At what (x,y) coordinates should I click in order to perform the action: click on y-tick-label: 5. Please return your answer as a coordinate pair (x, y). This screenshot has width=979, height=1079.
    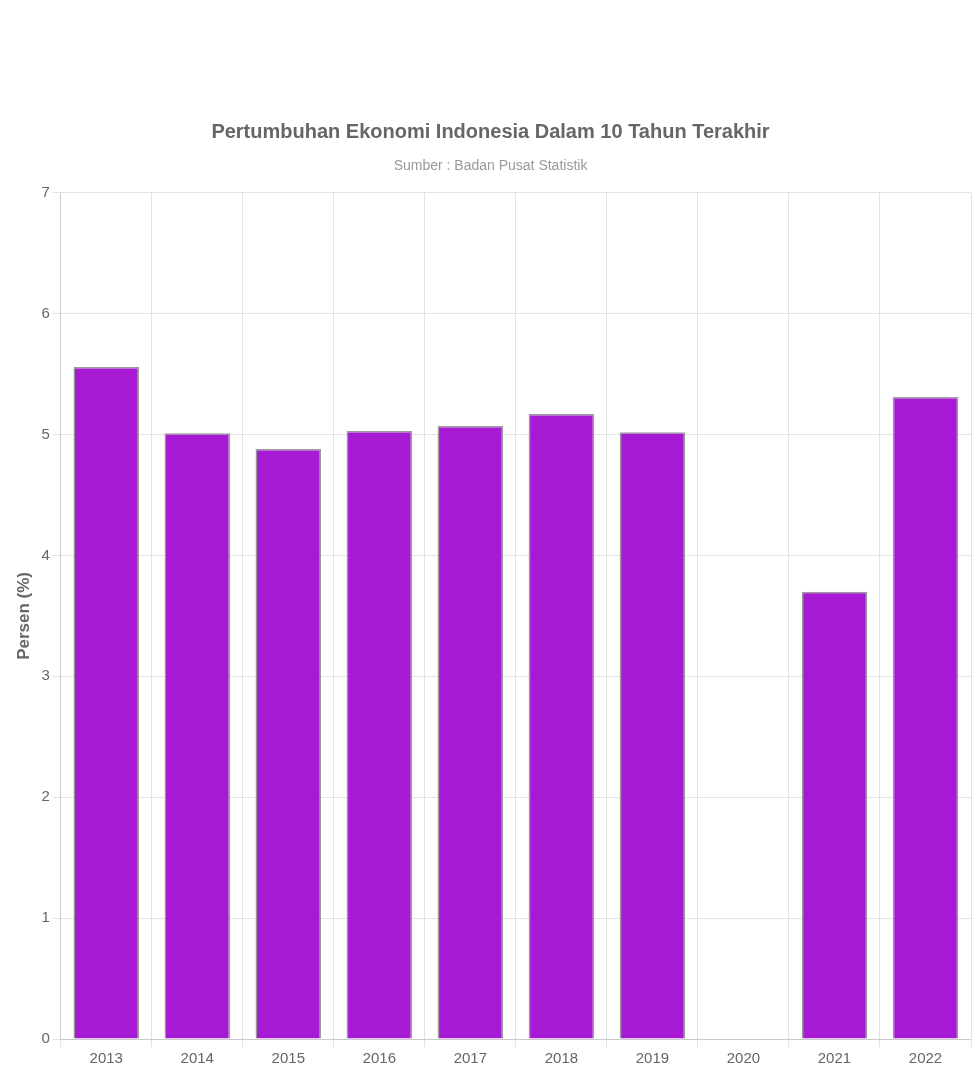
    Looking at the image, I should click on (45, 433).